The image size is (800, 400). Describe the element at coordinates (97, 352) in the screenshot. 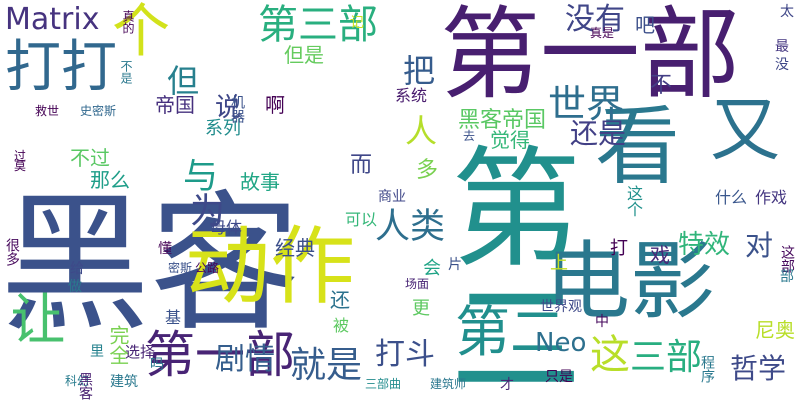

I see `cloud-word: 里` at that location.